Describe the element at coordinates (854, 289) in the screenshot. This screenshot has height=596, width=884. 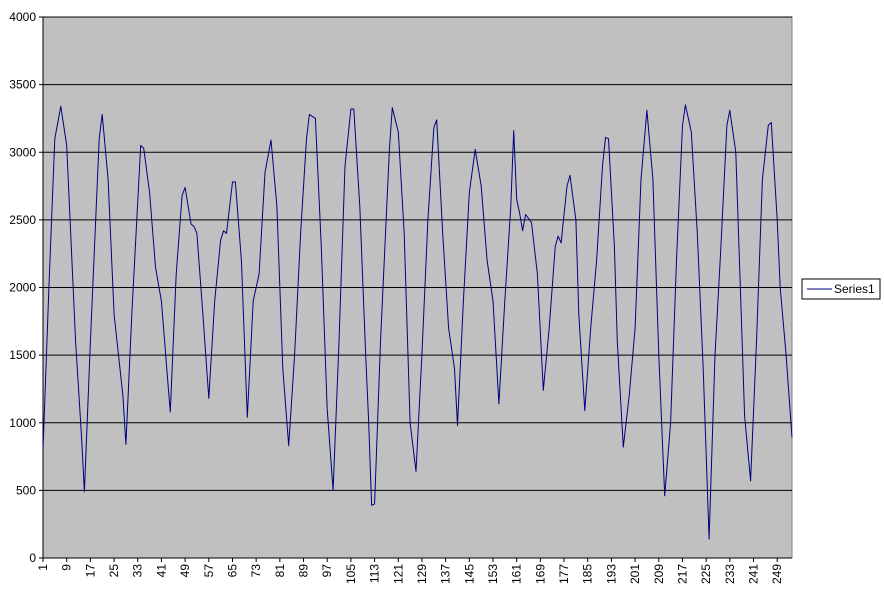
I see `legend-label-series1: Series1` at that location.